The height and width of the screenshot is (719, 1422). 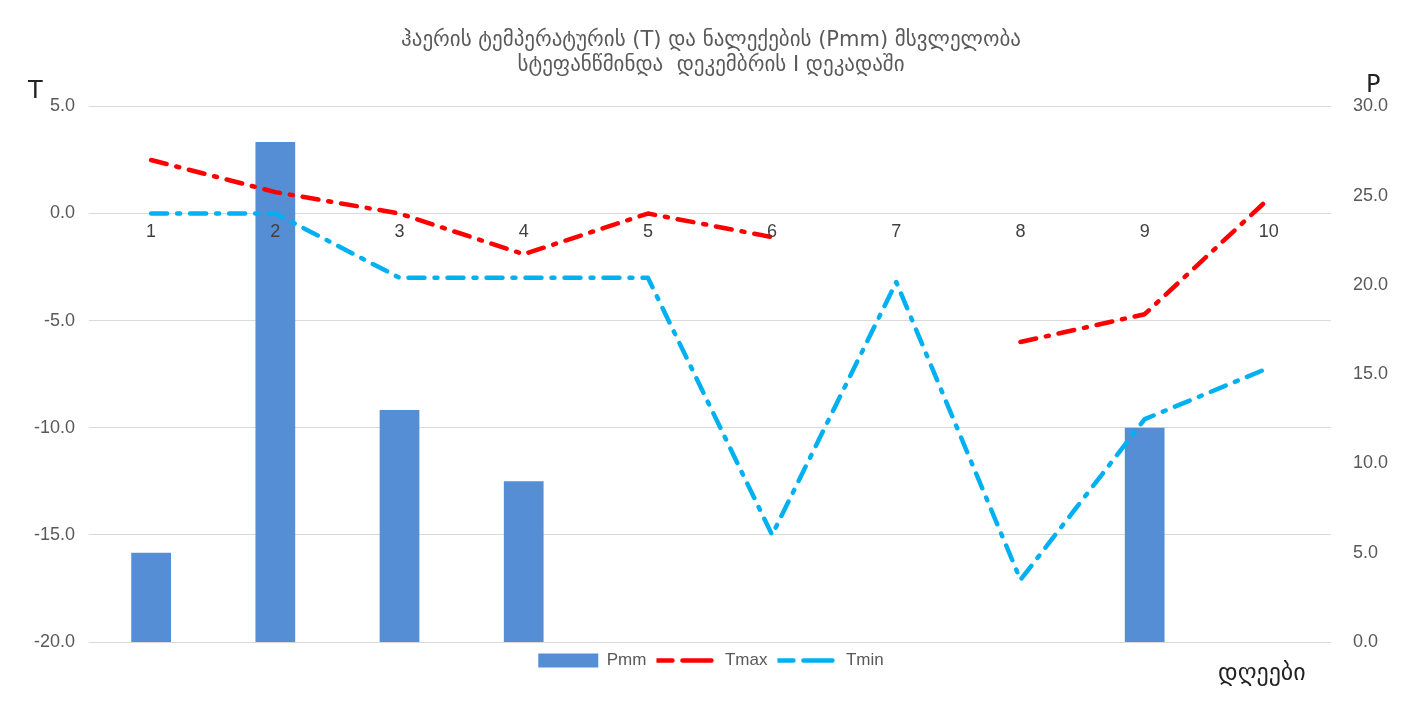 What do you see at coordinates (55, 640) in the screenshot?
I see `y-tick-label: -20.0` at bounding box center [55, 640].